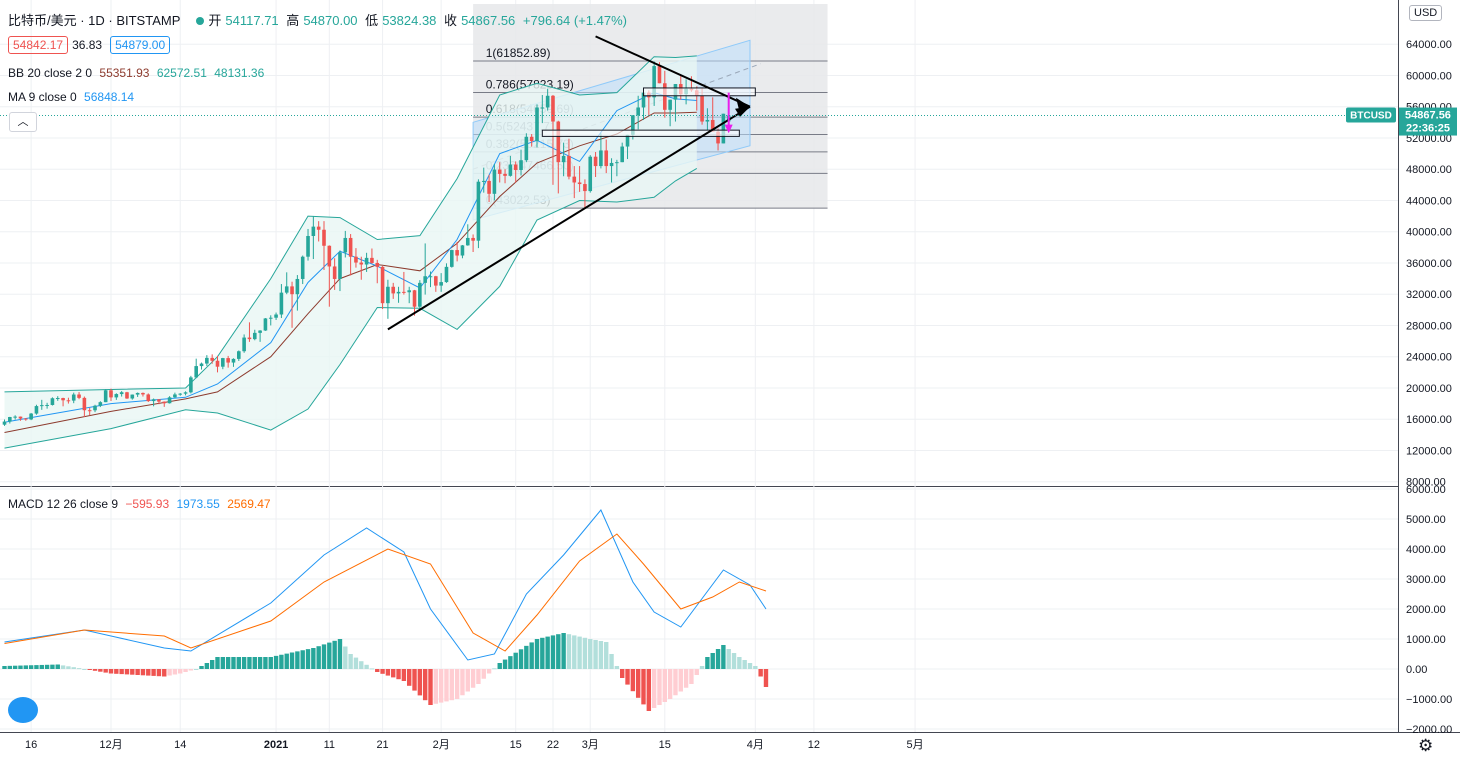 This screenshot has height=758, width=1460. What do you see at coordinates (293, 20) in the screenshot?
I see `high-label: 高` at bounding box center [293, 20].